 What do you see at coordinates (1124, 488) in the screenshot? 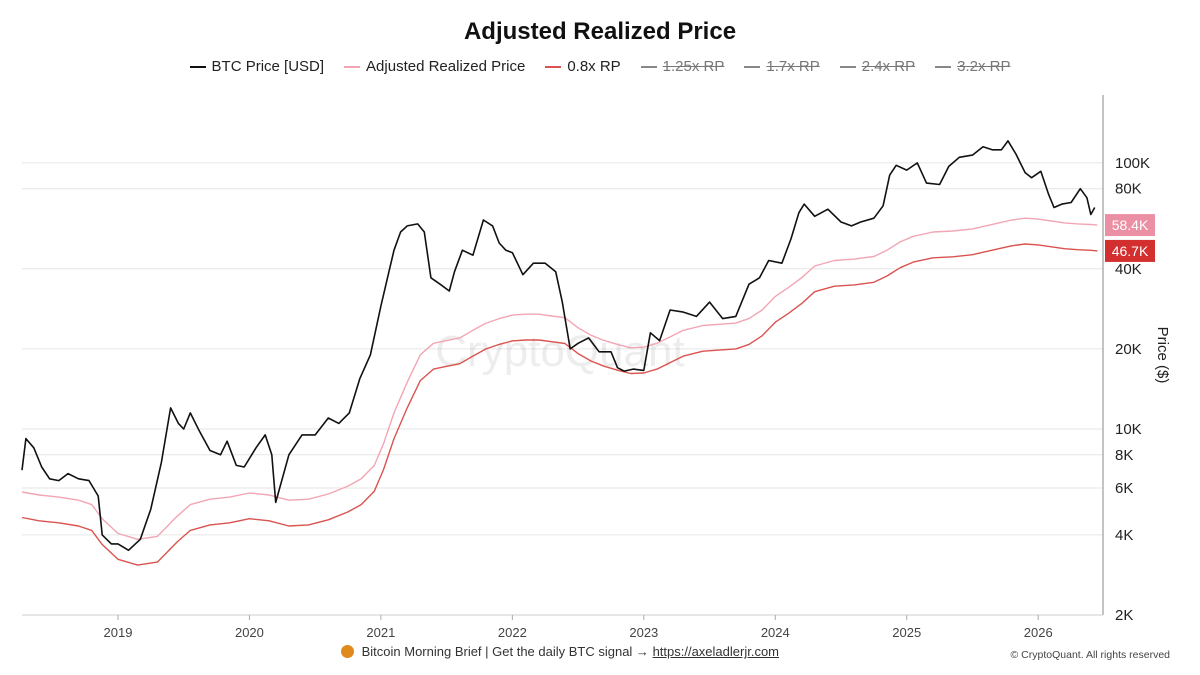
I see `y-tick-label: 6K` at bounding box center [1124, 488].